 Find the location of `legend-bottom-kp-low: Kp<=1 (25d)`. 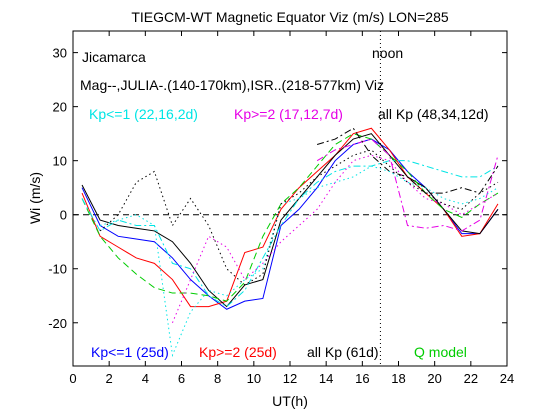

legend-bottom-kp-low: Kp<=1 (25d) is located at coordinates (130, 352).